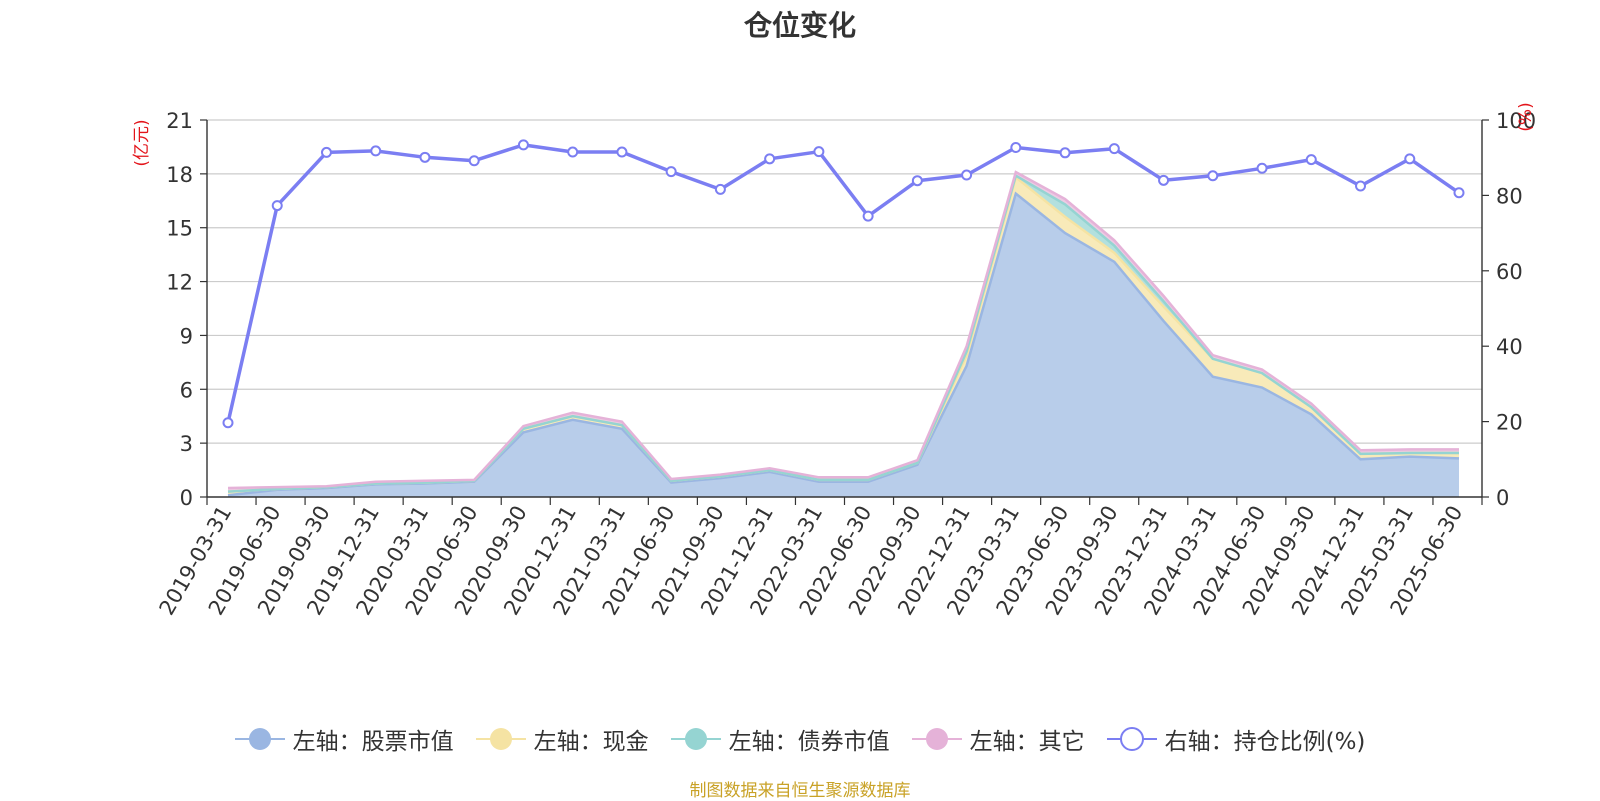  Describe the element at coordinates (179, 121) in the screenshot. I see `left-axis-tick-label: 21` at that location.